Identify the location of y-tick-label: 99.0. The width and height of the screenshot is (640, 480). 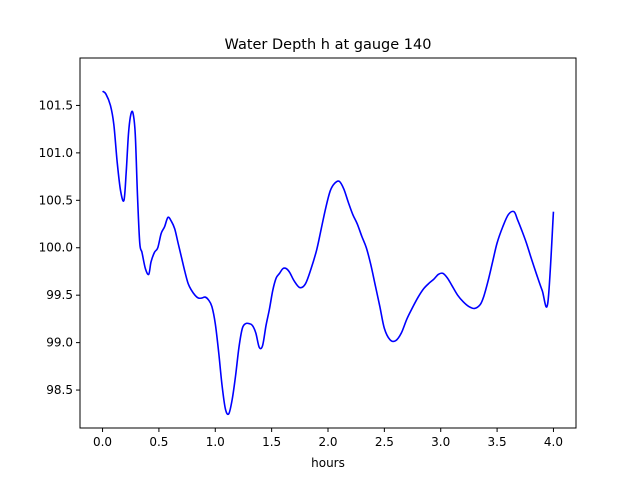
(59, 343).